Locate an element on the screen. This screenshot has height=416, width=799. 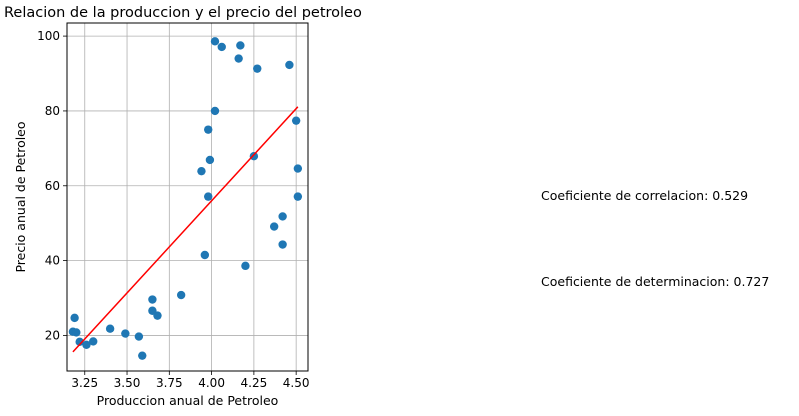
y-tick-label: 80 is located at coordinates (52, 111).